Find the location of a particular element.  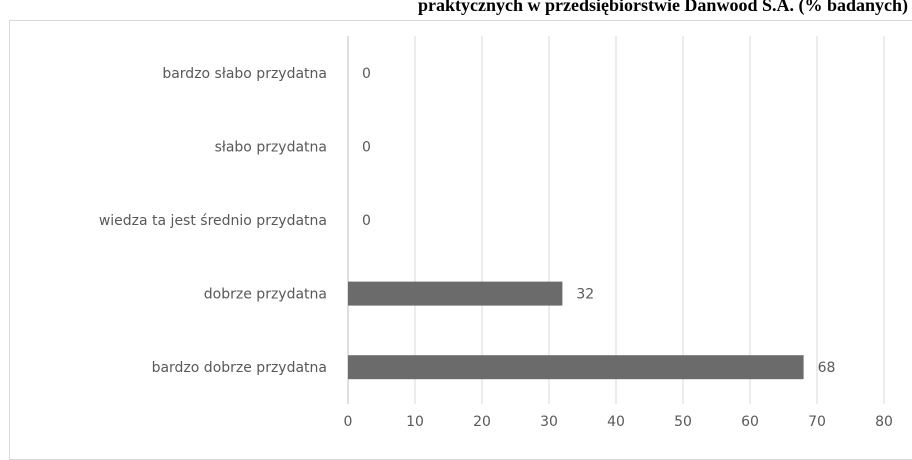

x-tick-label: 60 is located at coordinates (750, 422).